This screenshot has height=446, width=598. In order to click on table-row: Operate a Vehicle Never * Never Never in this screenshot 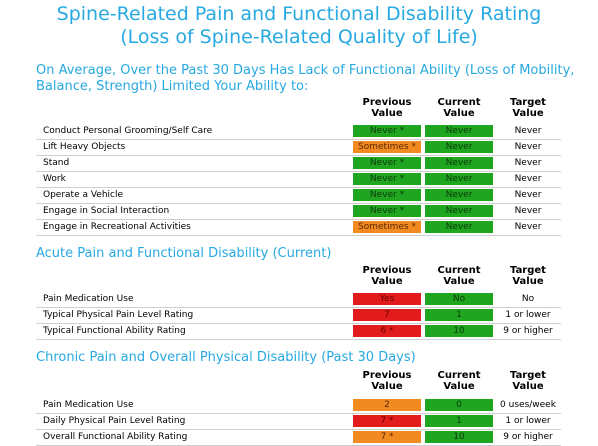, I will do `click(298, 195)`.